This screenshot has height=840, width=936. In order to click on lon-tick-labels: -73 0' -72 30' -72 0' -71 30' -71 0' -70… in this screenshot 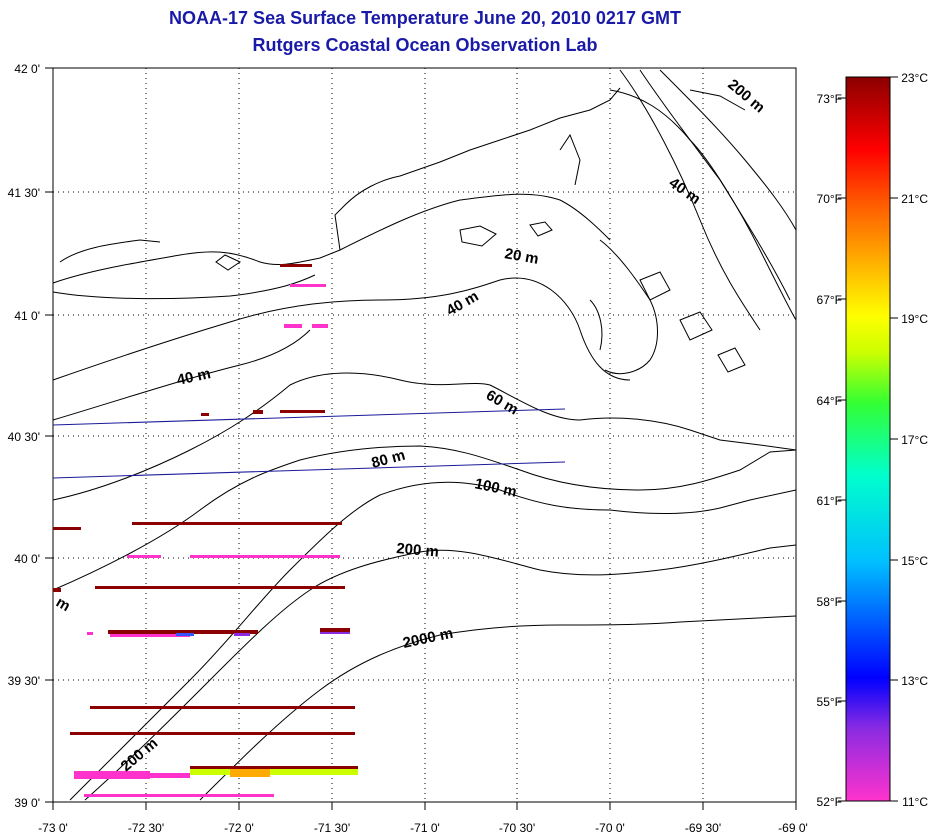, I will do `click(423, 828)`.